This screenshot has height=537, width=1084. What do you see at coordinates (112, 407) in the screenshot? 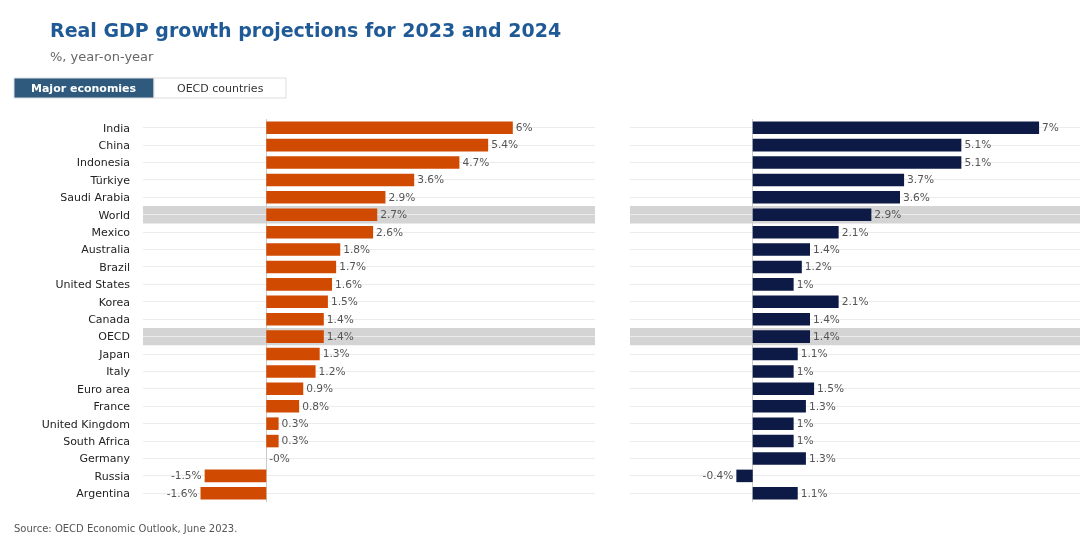
I see `y-tick-label: France` at bounding box center [112, 407].